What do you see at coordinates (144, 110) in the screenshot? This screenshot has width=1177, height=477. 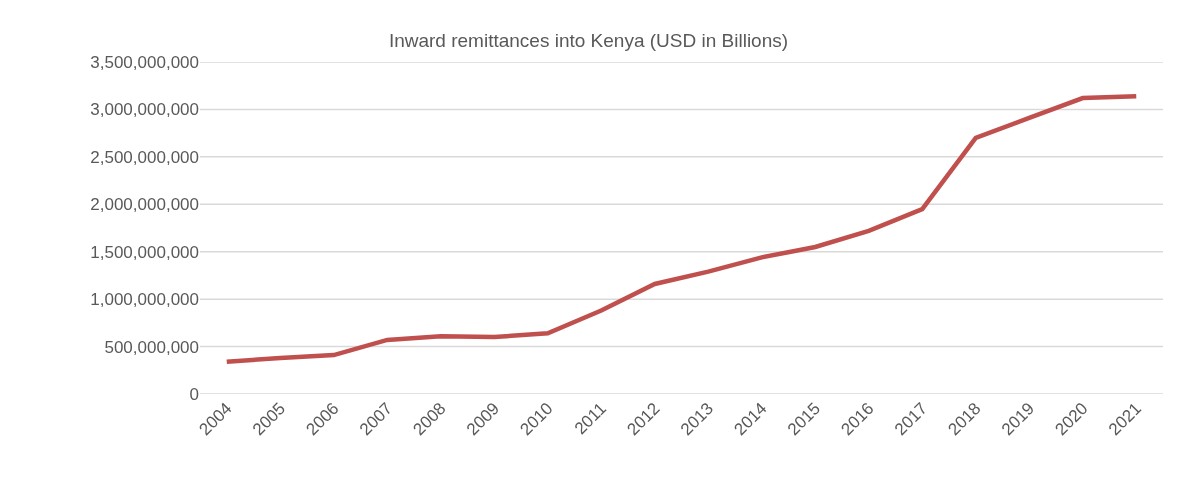 I see `y-tick-label: 3,000,000,000` at bounding box center [144, 110].